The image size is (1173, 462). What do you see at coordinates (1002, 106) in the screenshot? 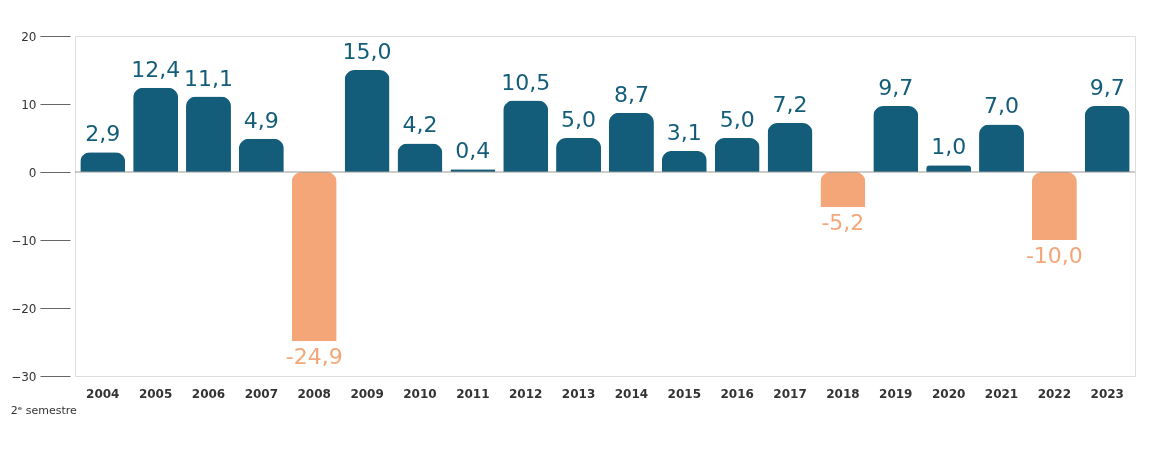
I see `data-label: 7,0` at bounding box center [1002, 106].